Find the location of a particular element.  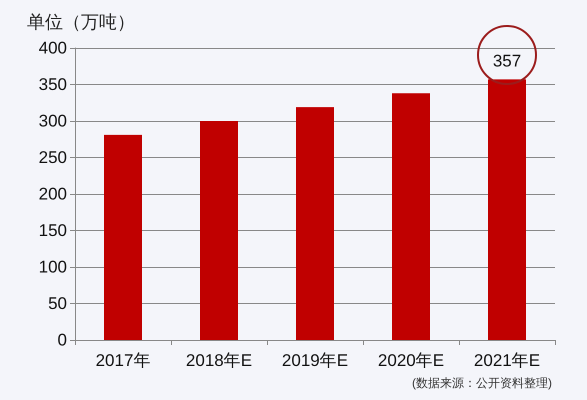

y-tick-label: 150 is located at coordinates (52, 230).